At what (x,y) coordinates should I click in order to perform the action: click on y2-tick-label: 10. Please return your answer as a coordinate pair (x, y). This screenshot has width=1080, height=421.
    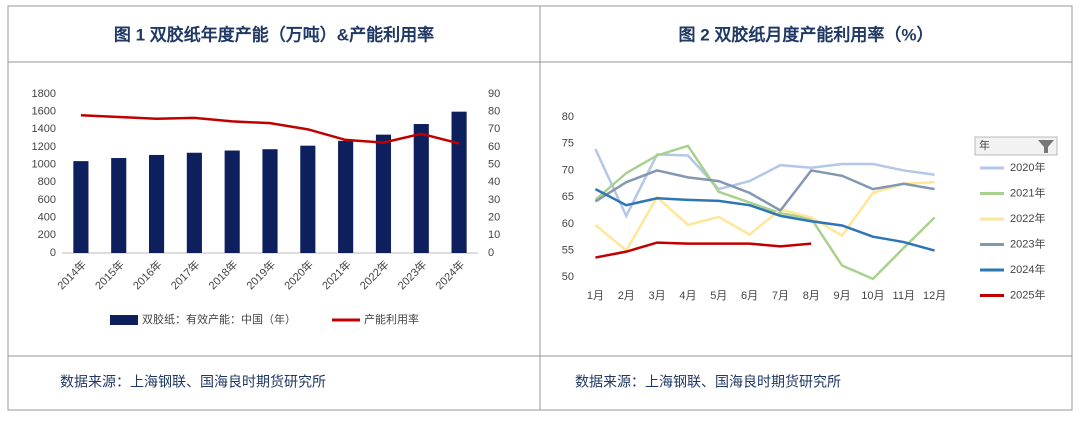
    Looking at the image, I should click on (494, 235).